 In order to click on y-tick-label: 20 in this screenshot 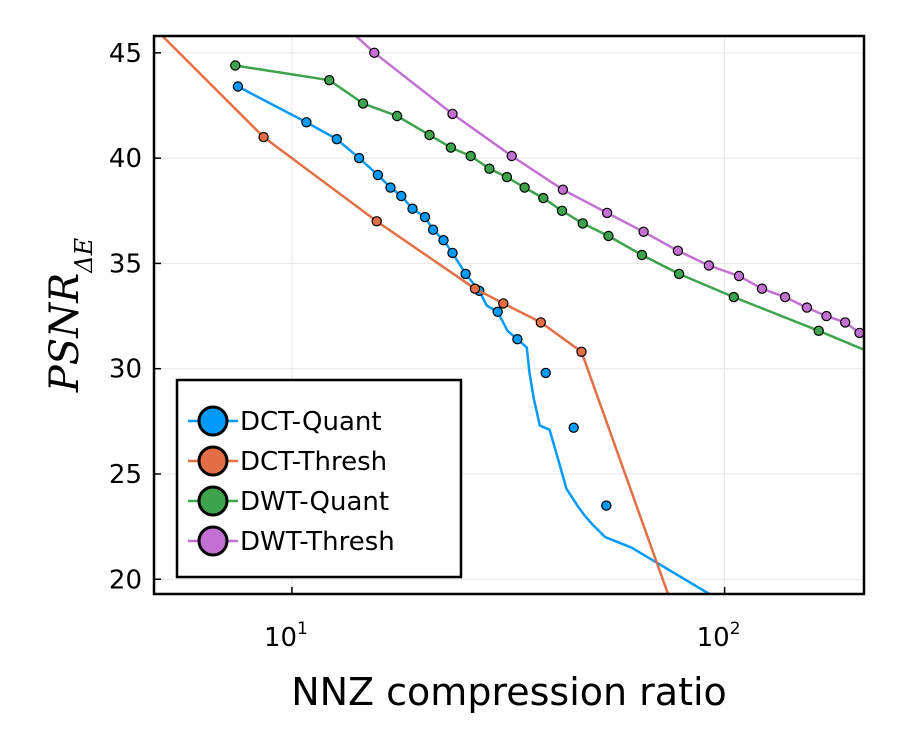, I will do `click(125, 580)`.